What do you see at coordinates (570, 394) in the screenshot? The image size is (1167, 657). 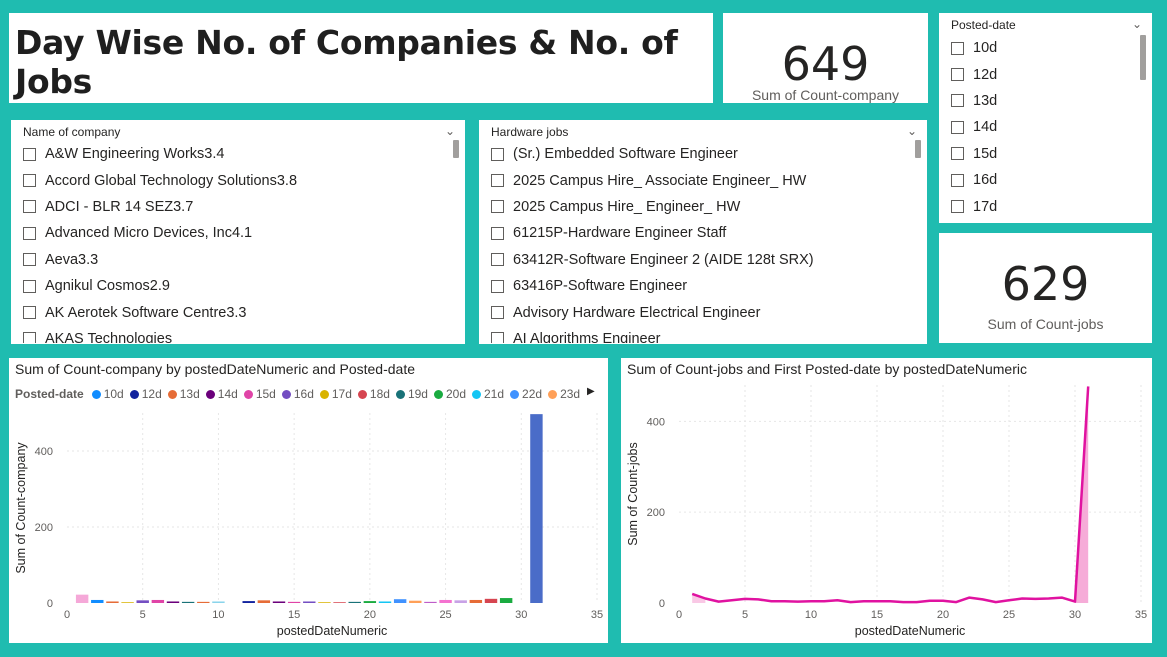 I see `legend-label: 23d` at bounding box center [570, 394].